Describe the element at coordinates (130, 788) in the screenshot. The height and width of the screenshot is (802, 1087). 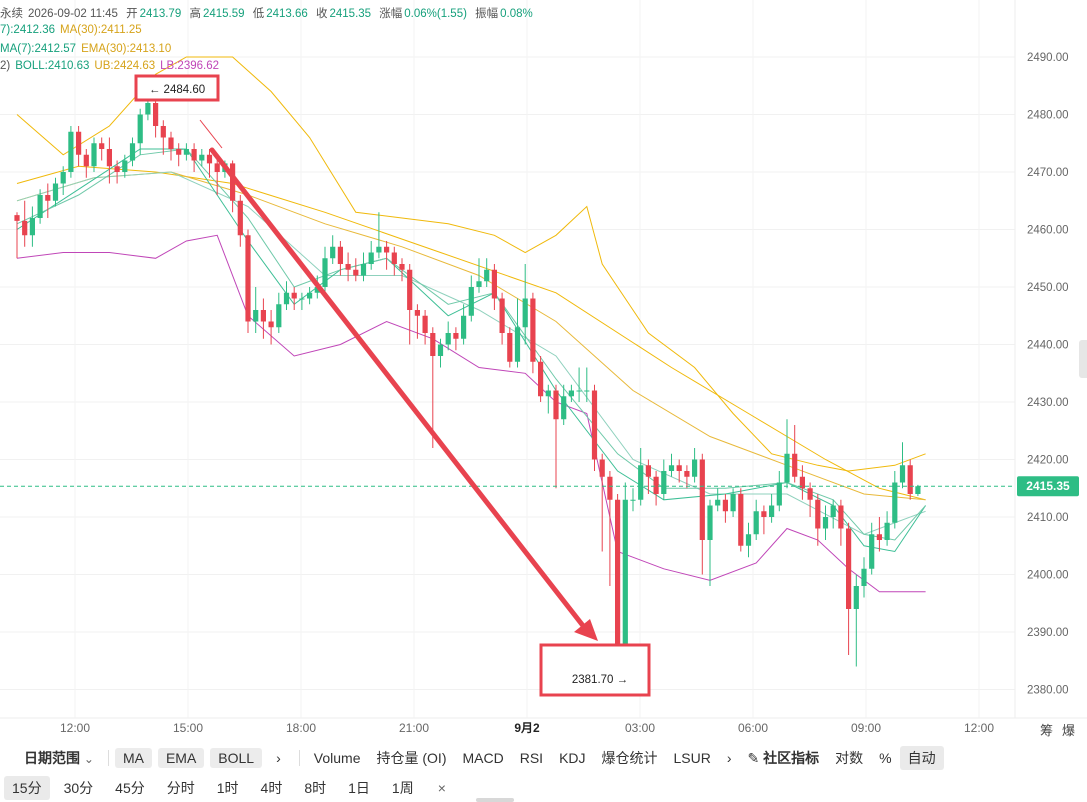
I see `interval-2-button: 45分` at that location.